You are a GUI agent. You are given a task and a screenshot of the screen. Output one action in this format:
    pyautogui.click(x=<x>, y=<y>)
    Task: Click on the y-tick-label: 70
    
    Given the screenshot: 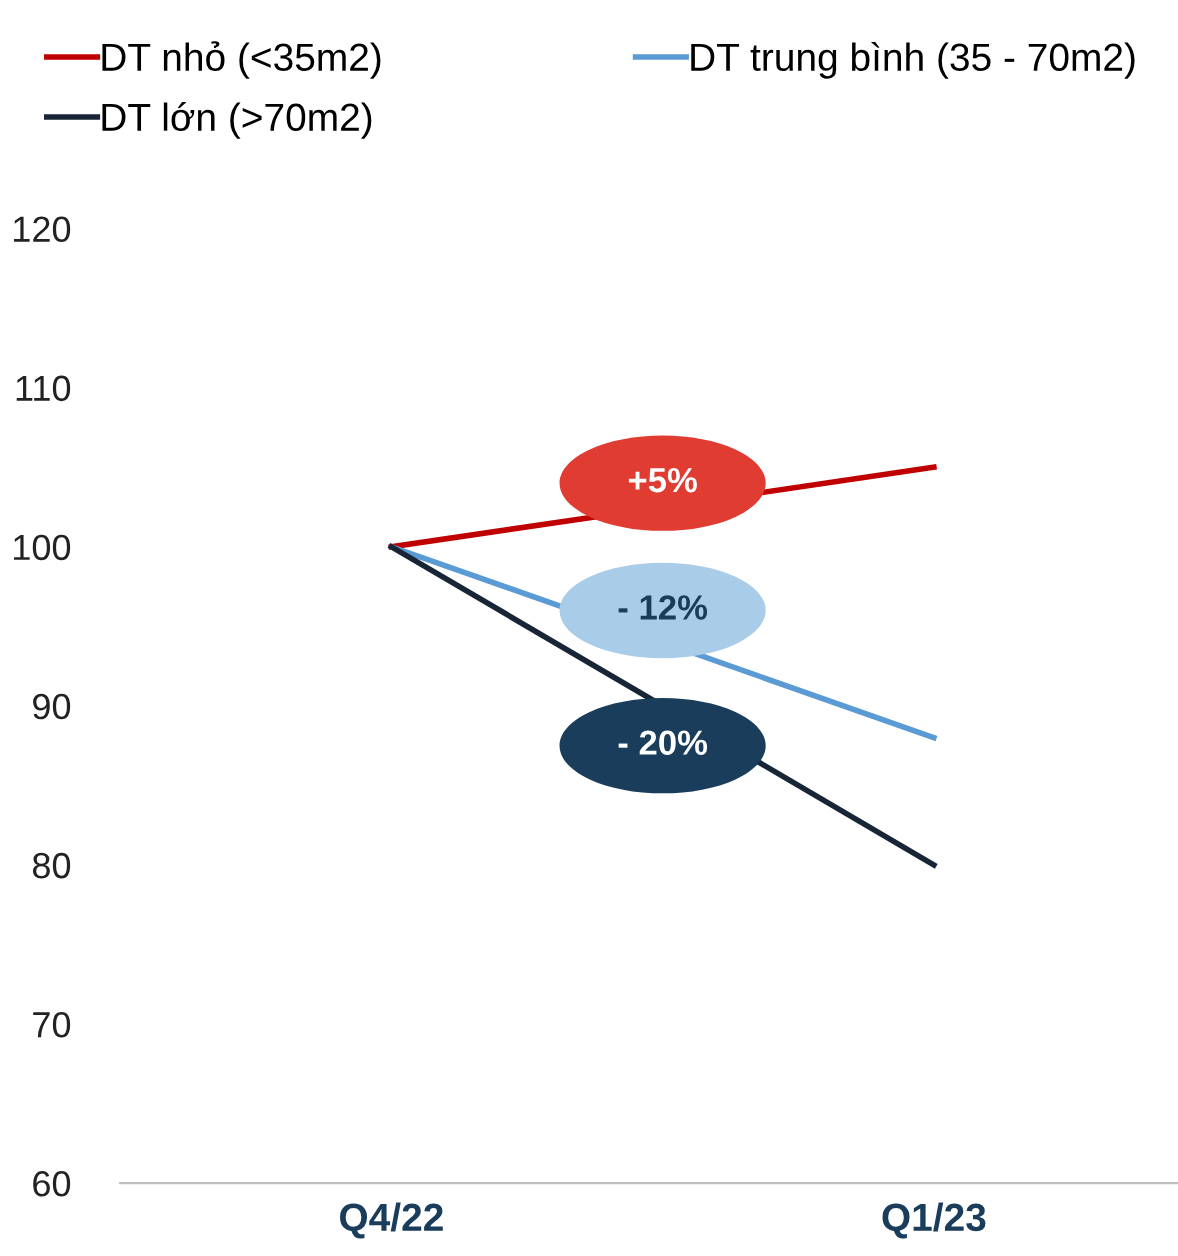 What is the action you would take?
    pyautogui.click(x=52, y=1024)
    